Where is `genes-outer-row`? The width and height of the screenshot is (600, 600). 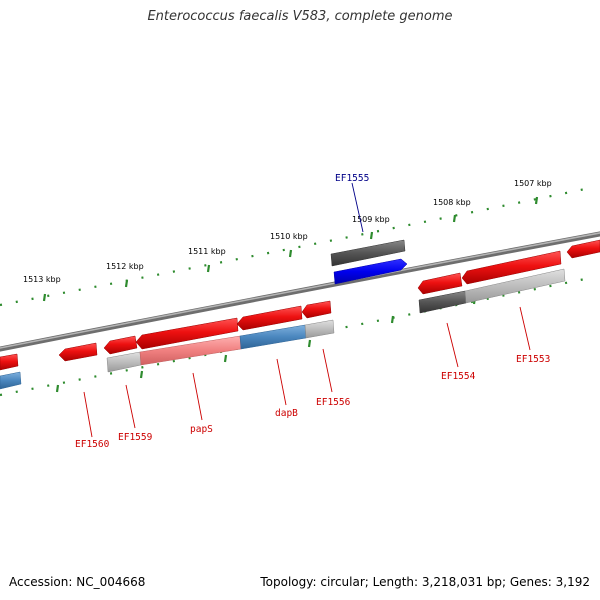 genes-outer-row is located at coordinates (465, 262).